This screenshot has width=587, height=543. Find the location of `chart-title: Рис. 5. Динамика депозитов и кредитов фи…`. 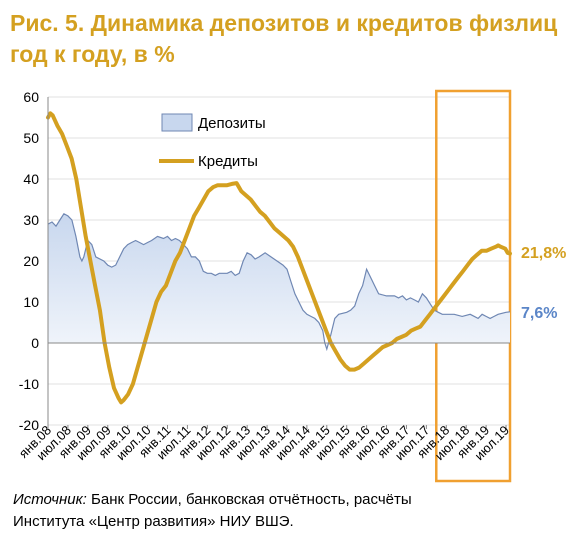

chart-title: Рис. 5. Динамика депозитов и кредитов фи… is located at coordinates (295, 39).